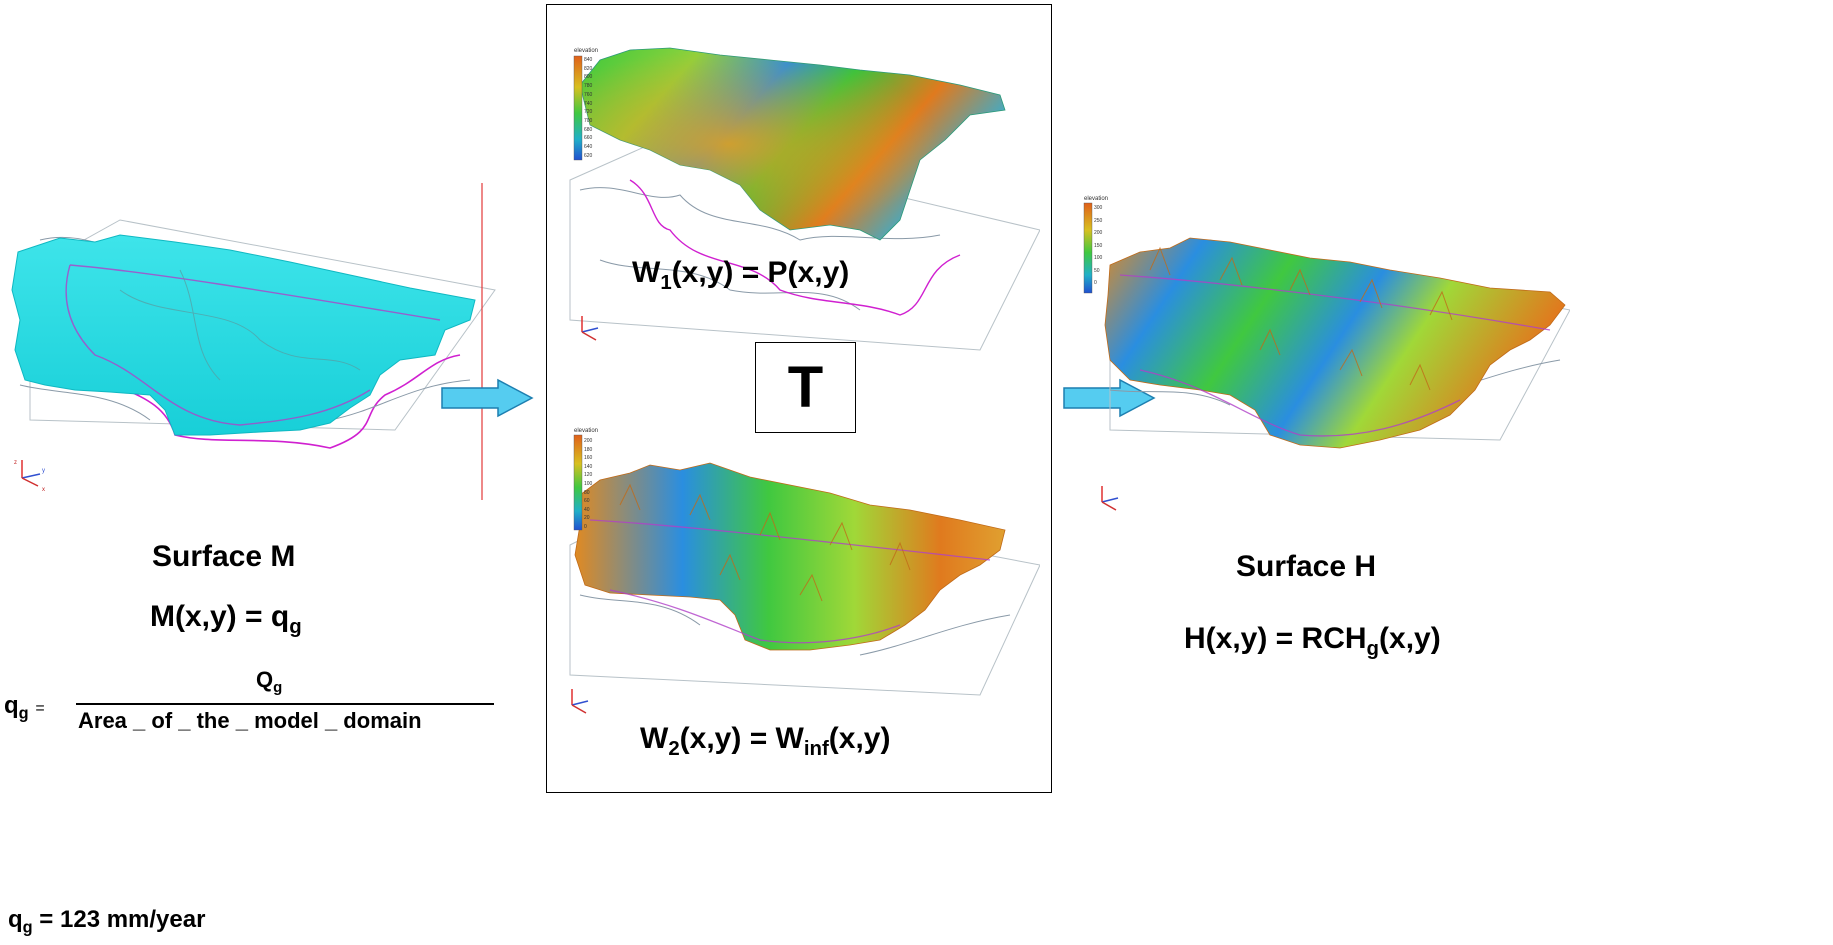 The image size is (1833, 945). I want to click on w1-river, so click(760, 249).